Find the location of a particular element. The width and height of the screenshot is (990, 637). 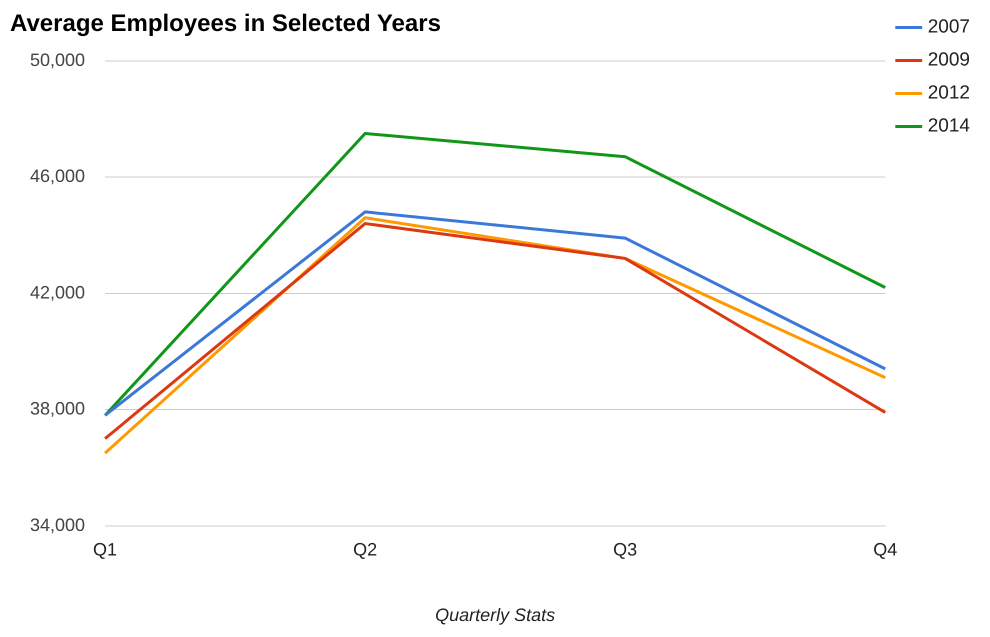

x-tick-label: Q2 is located at coordinates (365, 550).